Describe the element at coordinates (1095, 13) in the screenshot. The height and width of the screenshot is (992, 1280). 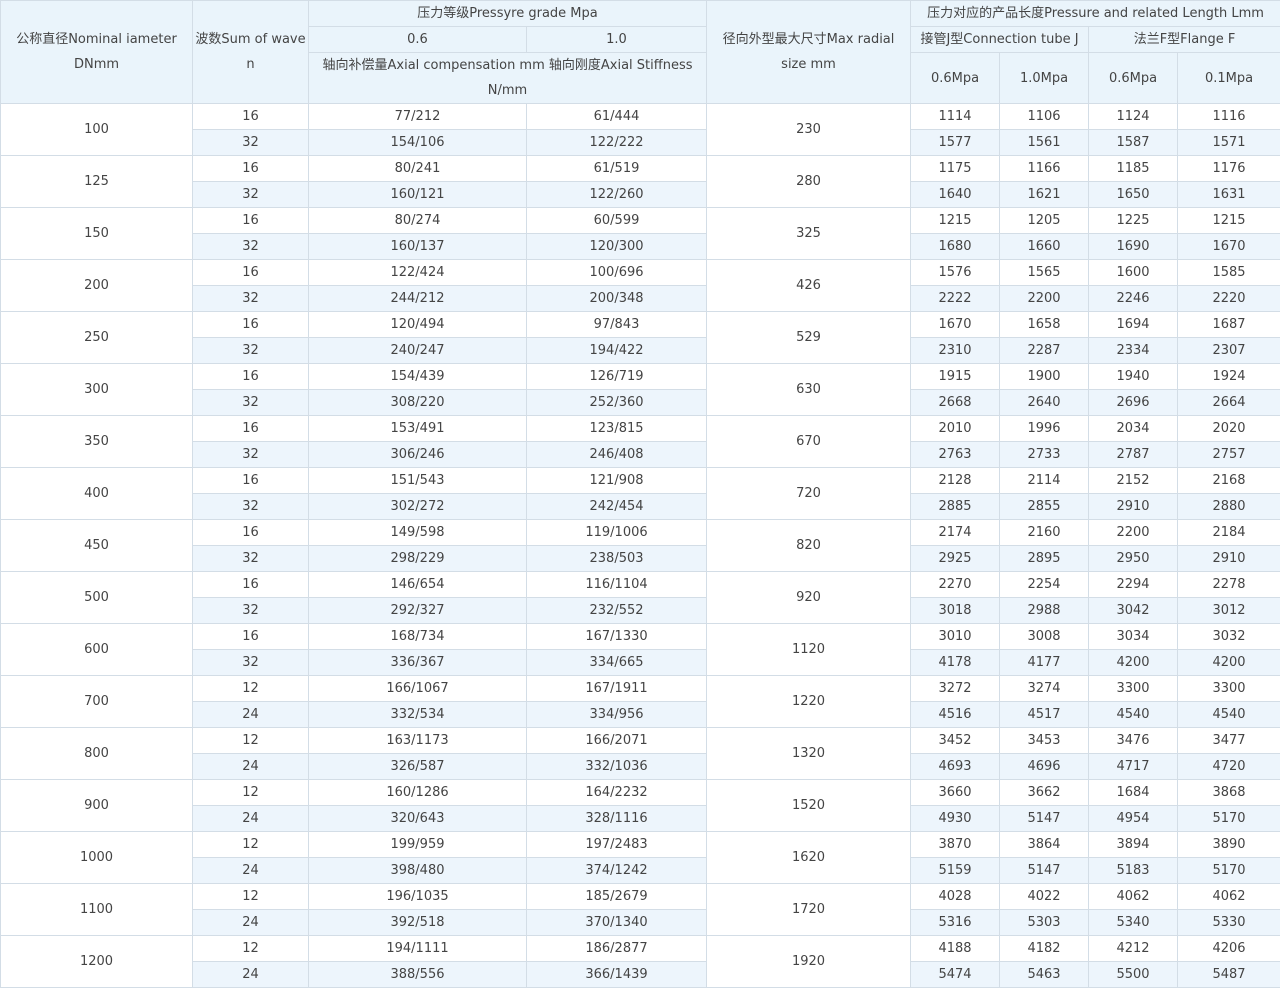
I see `header-cell: 压力对应的产品长度Pressure and related Length Lmm` at that location.